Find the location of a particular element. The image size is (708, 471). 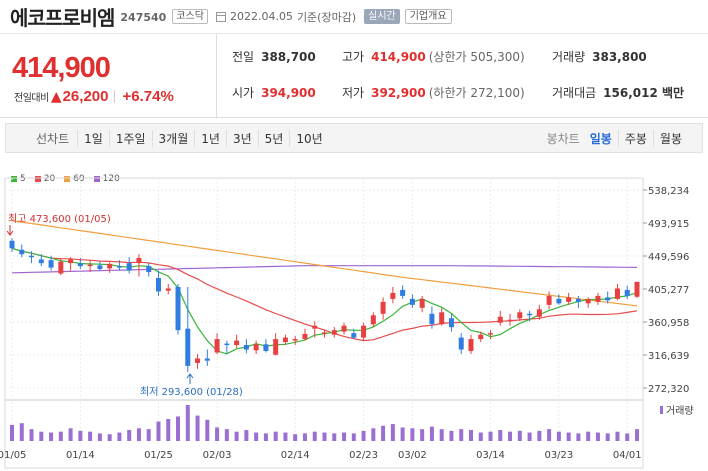

stat-volume: 거래량 383,800 is located at coordinates (599, 57).